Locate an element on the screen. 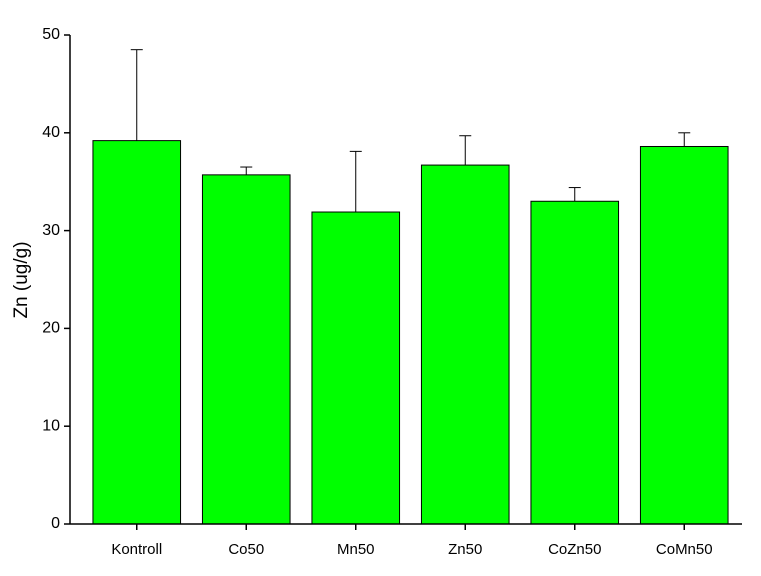  y-tick-label: 10 is located at coordinates (51, 425).